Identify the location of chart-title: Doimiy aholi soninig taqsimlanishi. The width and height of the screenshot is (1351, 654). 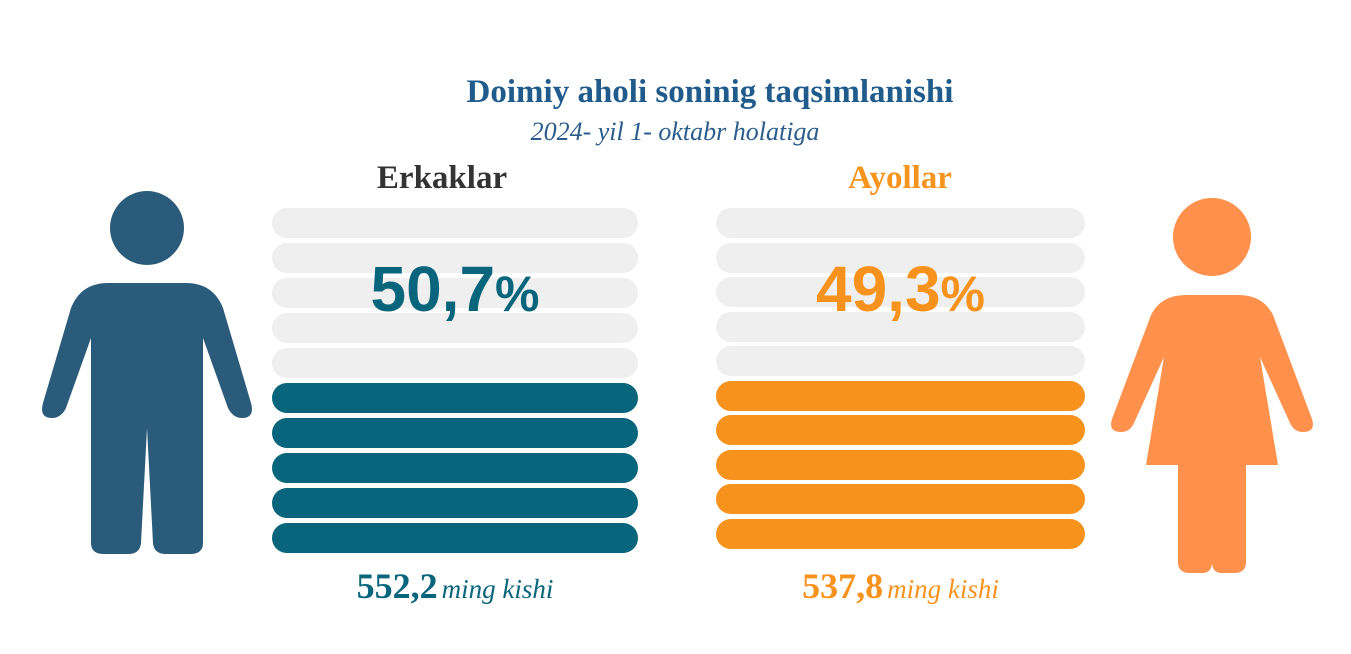
(710, 92).